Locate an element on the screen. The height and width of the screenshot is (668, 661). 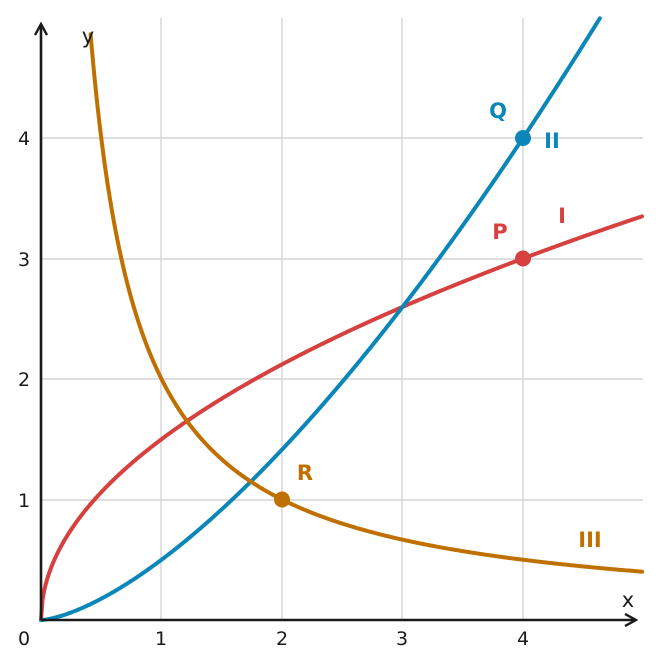
point-q is located at coordinates (523, 138).